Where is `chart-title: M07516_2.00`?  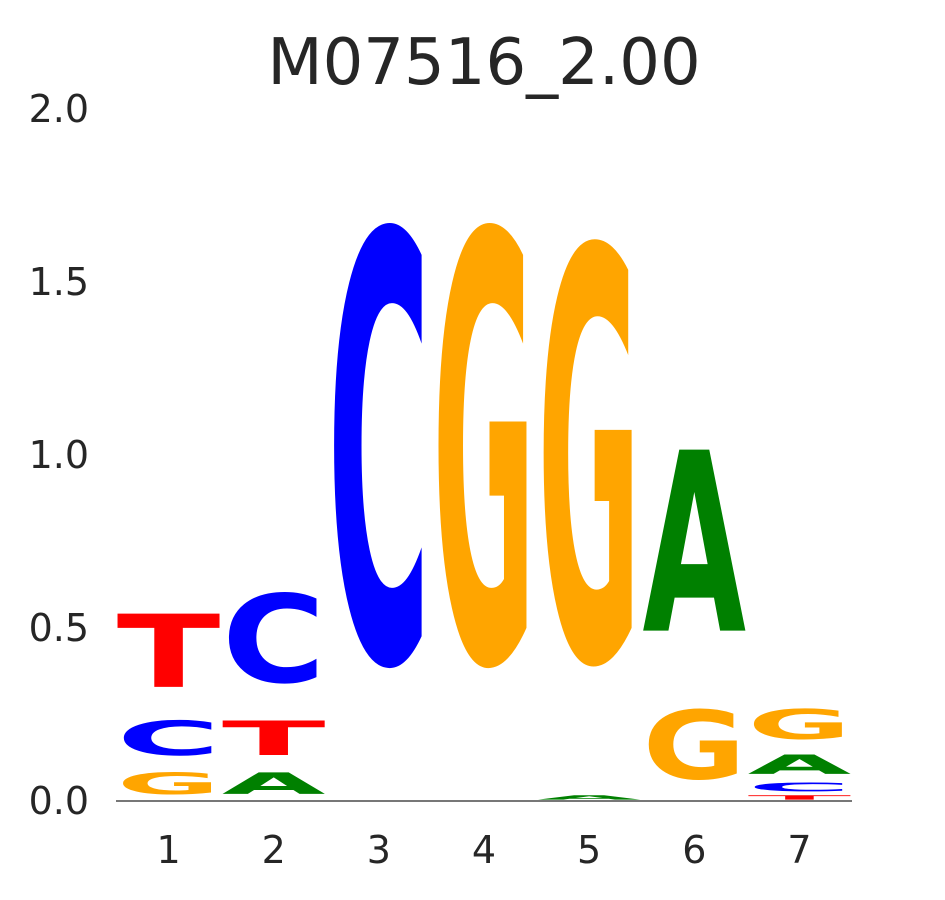
chart-title: M07516_2.00 is located at coordinates (483, 63).